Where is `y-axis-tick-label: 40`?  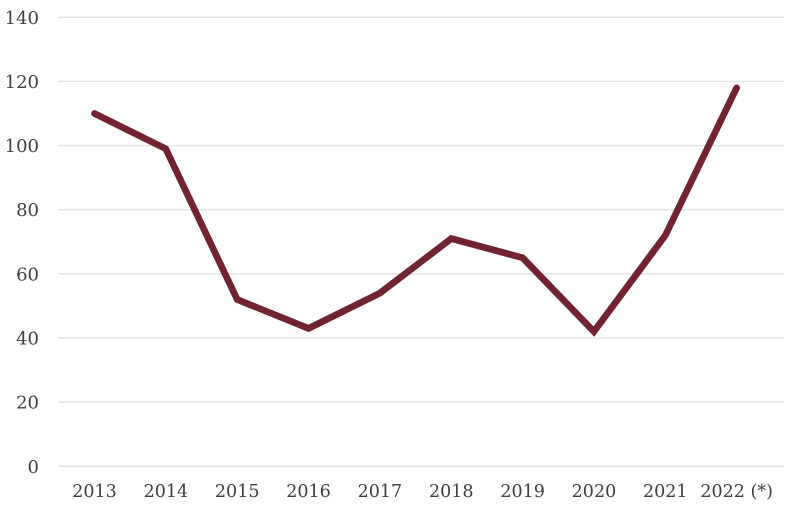 y-axis-tick-label: 40 is located at coordinates (27, 339).